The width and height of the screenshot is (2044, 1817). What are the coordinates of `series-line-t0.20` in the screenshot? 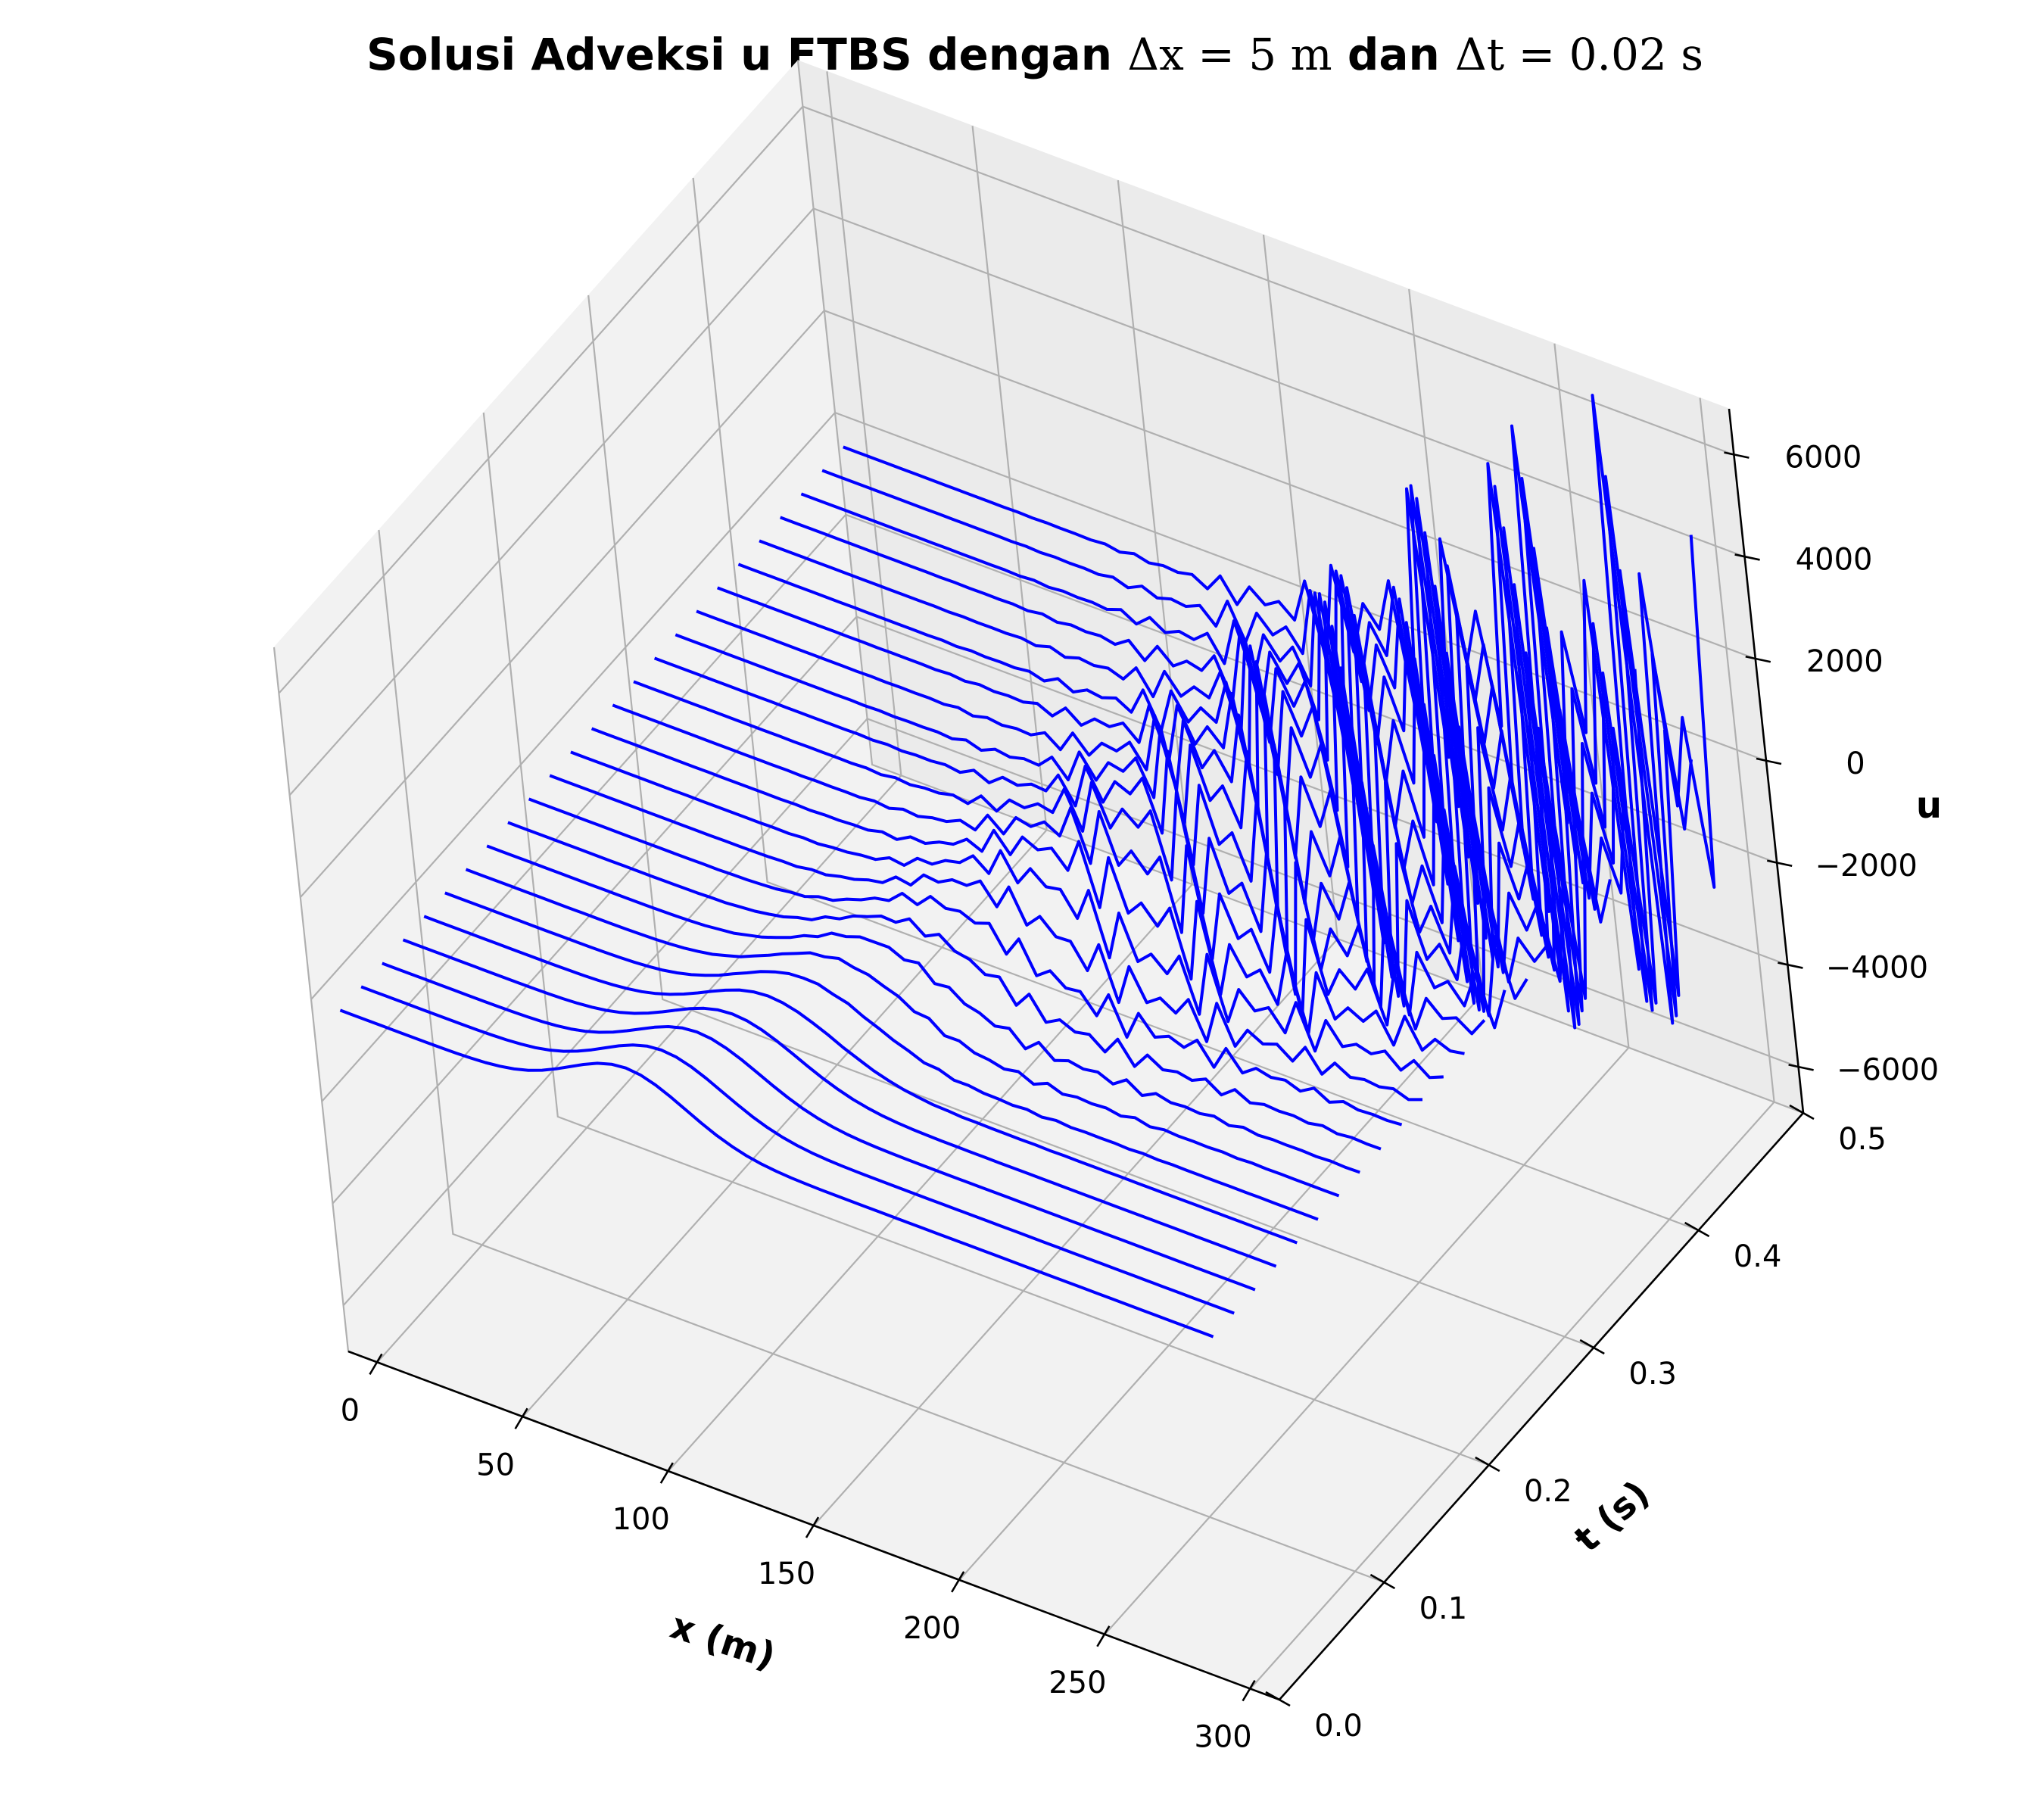 It's located at (985, 938).